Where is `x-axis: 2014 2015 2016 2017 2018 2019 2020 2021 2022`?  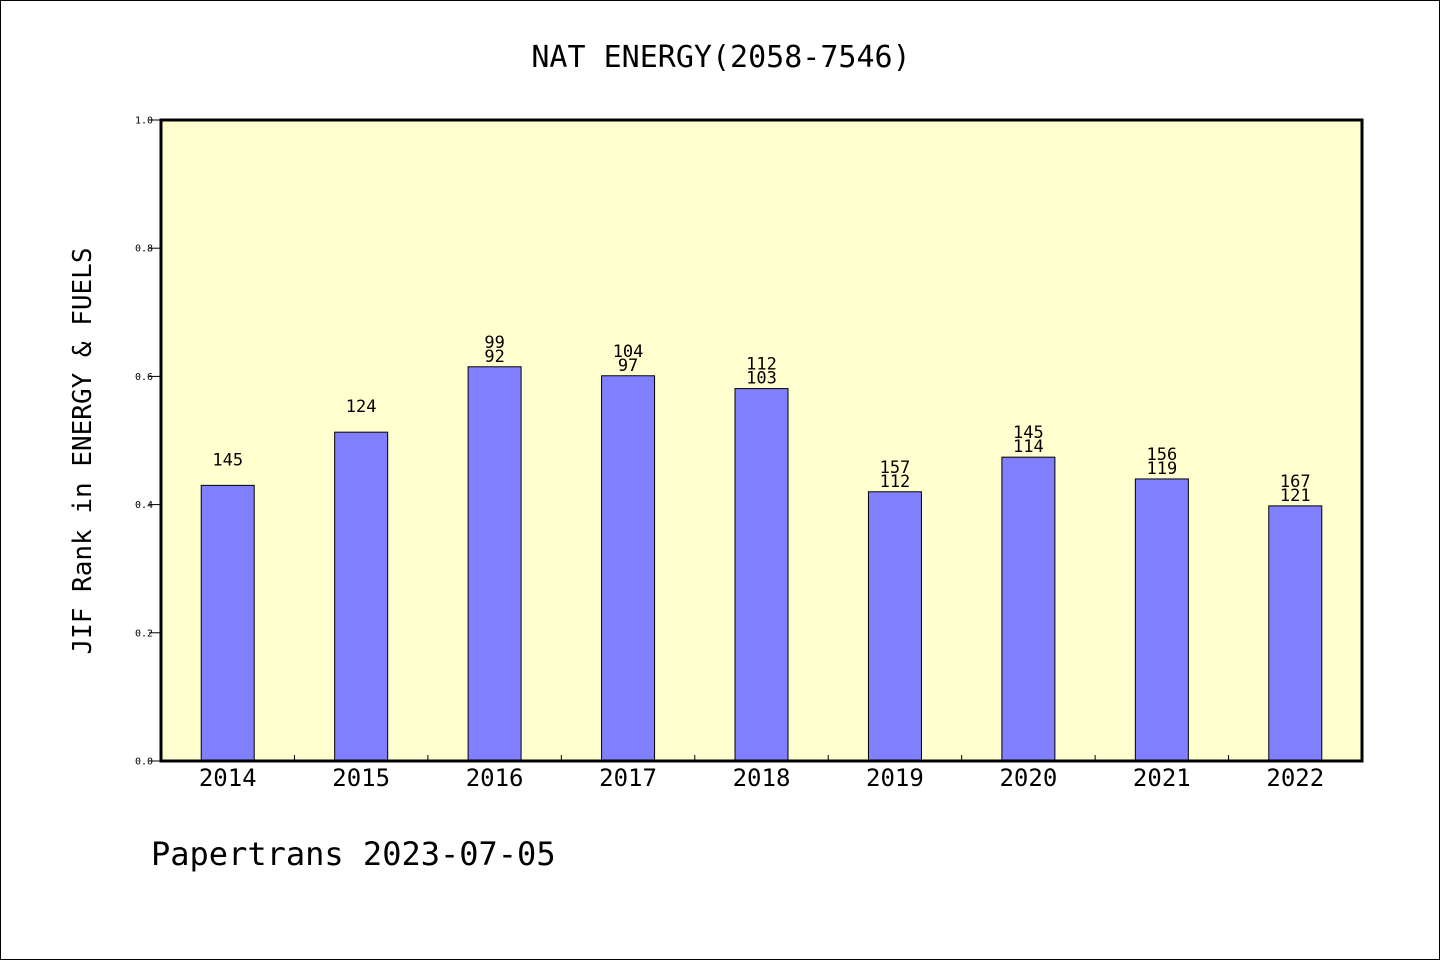
x-axis: 2014 2015 2016 2017 2018 2019 2020 2021 2022 is located at coordinates (761, 773).